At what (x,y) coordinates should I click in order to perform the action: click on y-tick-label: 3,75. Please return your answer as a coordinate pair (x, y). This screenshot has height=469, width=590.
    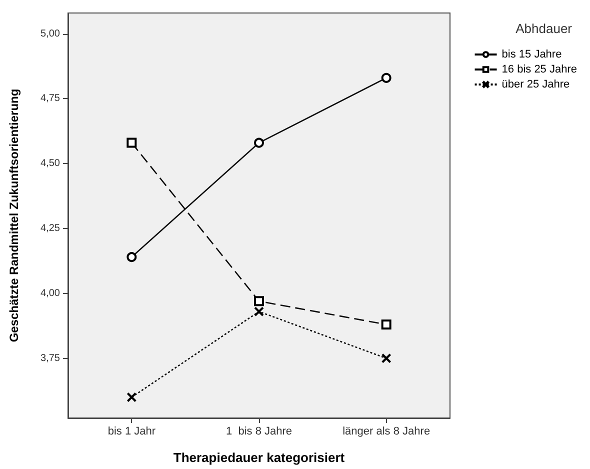
    Looking at the image, I should click on (50, 358).